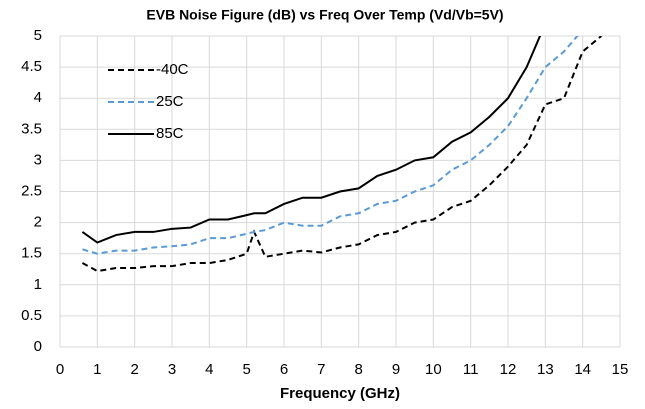 Image resolution: width=645 pixels, height=409 pixels. Describe the element at coordinates (38, 284) in the screenshot. I see `y-tick-label: 1` at that location.